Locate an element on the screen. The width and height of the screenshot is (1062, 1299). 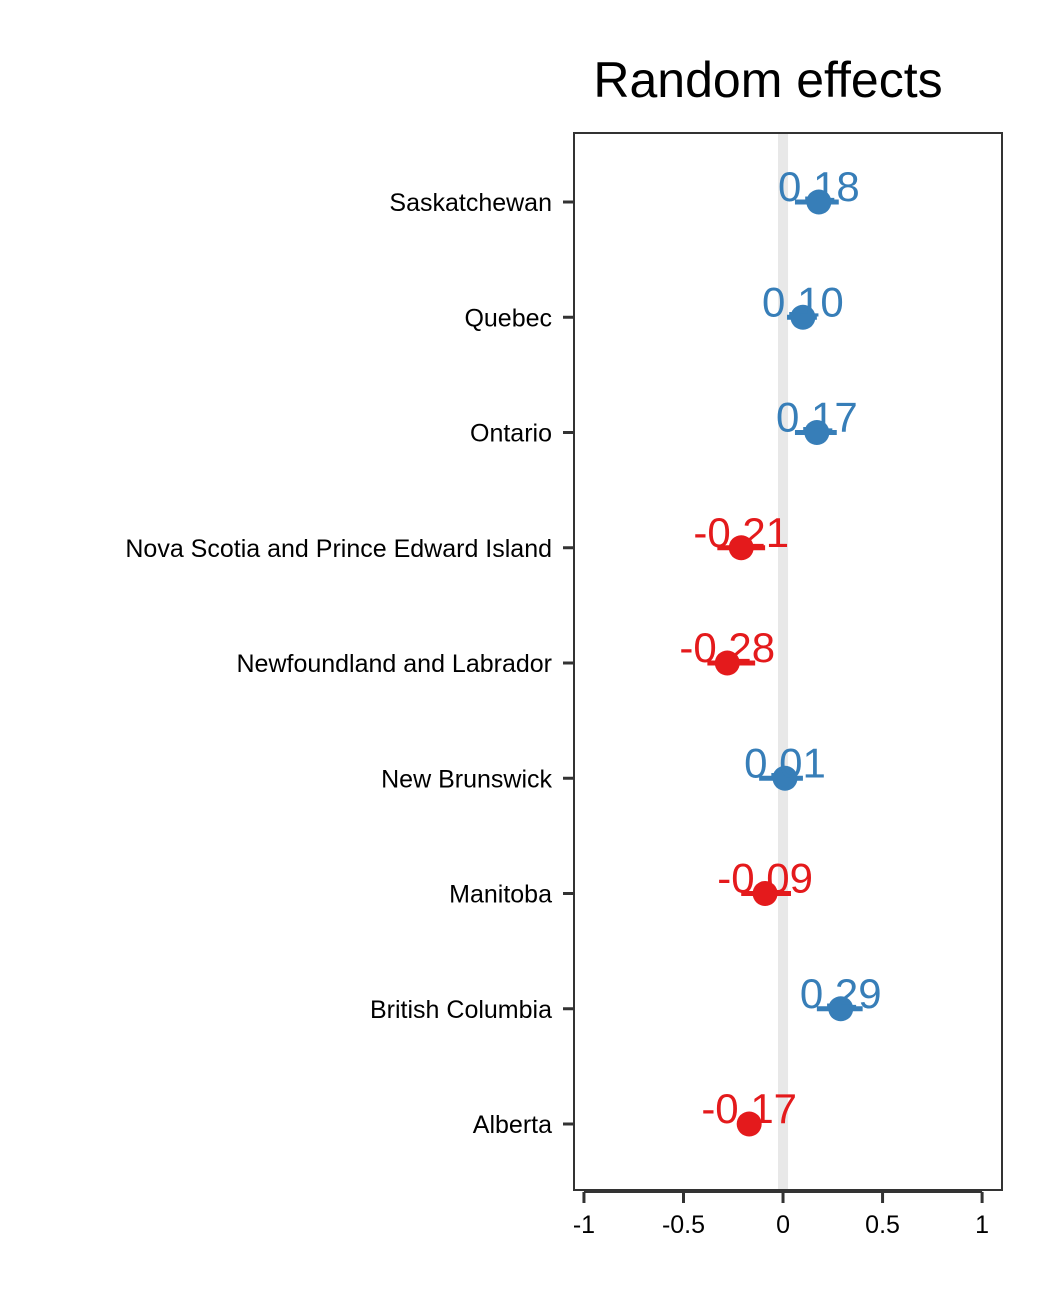
chart-title: Random effects is located at coordinates (767, 80).